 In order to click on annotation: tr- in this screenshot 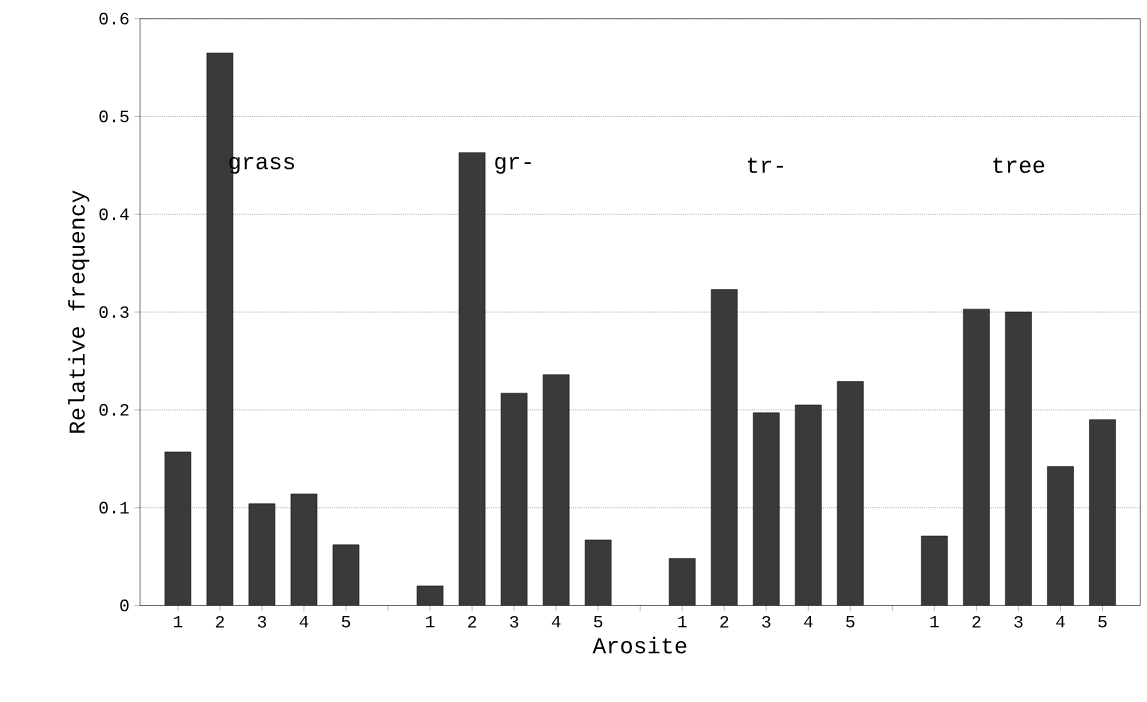, I will do `click(765, 165)`.